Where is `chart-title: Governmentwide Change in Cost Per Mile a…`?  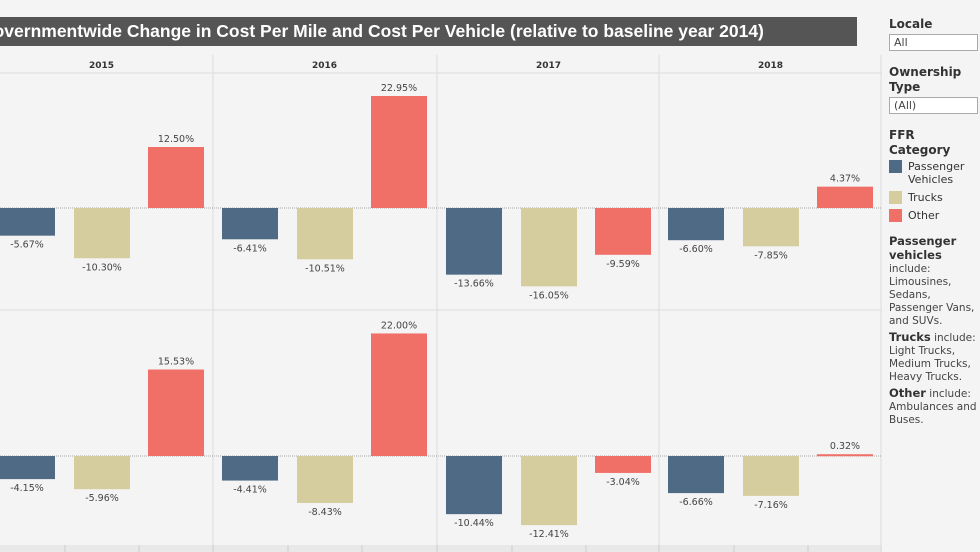 chart-title: Governmentwide Change in Cost Per Mile a… is located at coordinates (428, 31).